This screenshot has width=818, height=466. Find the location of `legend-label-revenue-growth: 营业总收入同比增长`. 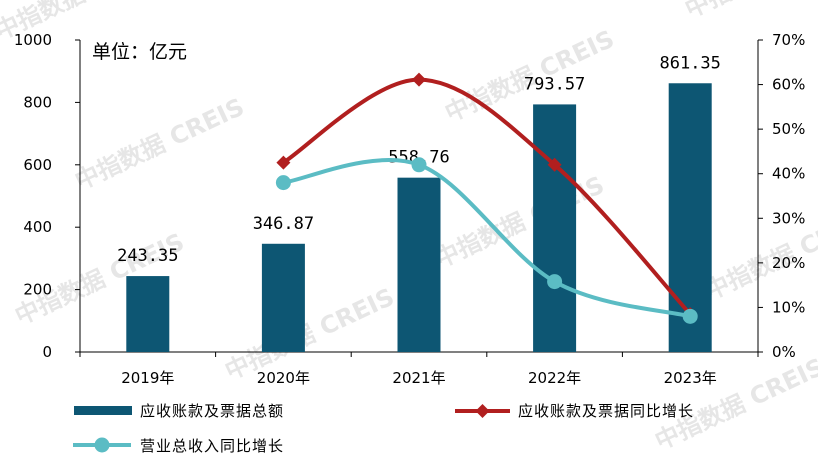

legend-label-revenue-growth: 营业总收入同比增长 is located at coordinates (212, 446).